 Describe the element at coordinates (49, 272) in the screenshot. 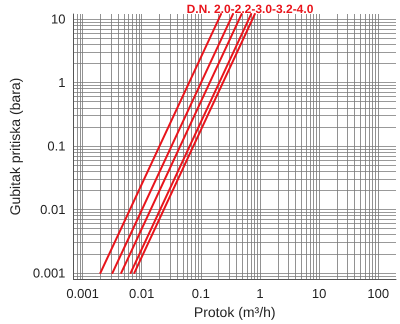

I see `y-tick-label: 0.001` at that location.